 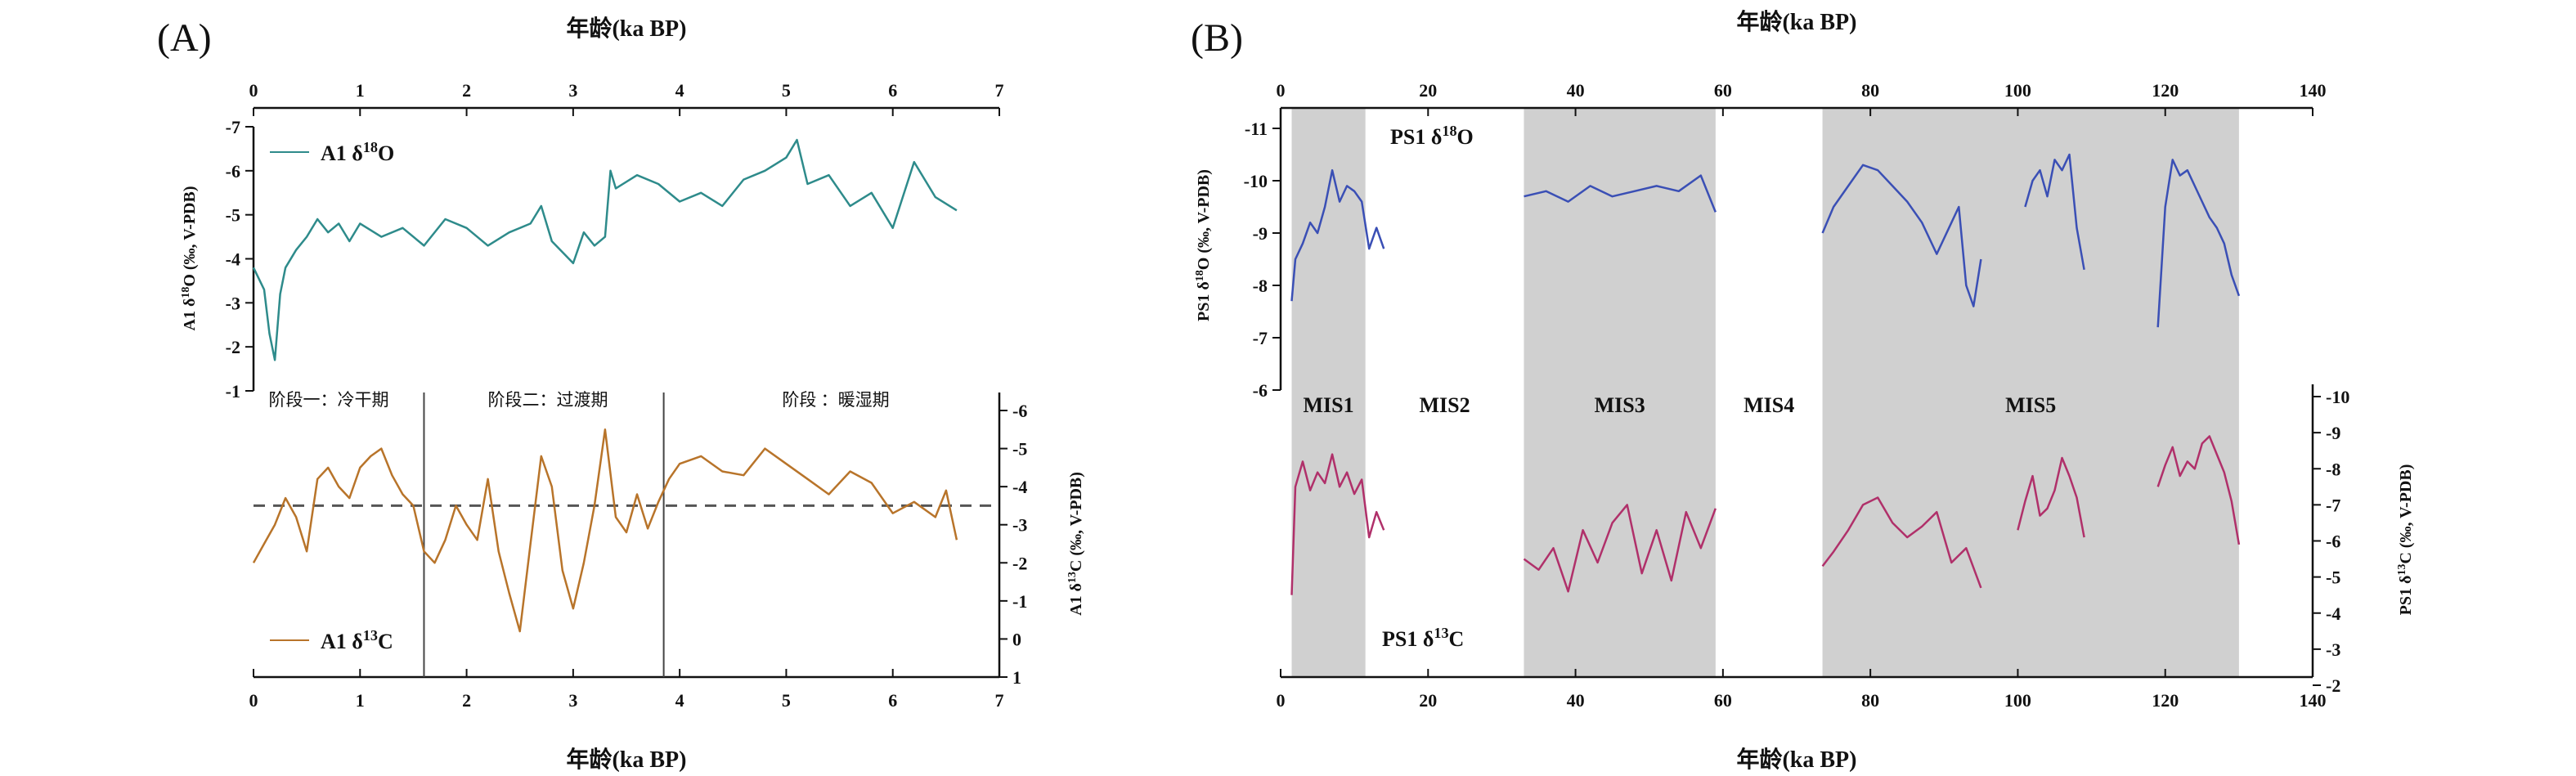 I want to click on top-x-tick-label: 120, so click(x=2166, y=91).